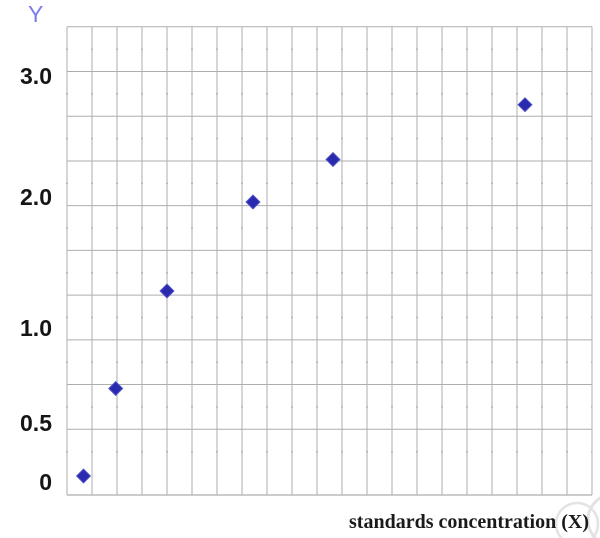  What do you see at coordinates (36, 196) in the screenshot?
I see `y-tick-label: 2.0` at bounding box center [36, 196].